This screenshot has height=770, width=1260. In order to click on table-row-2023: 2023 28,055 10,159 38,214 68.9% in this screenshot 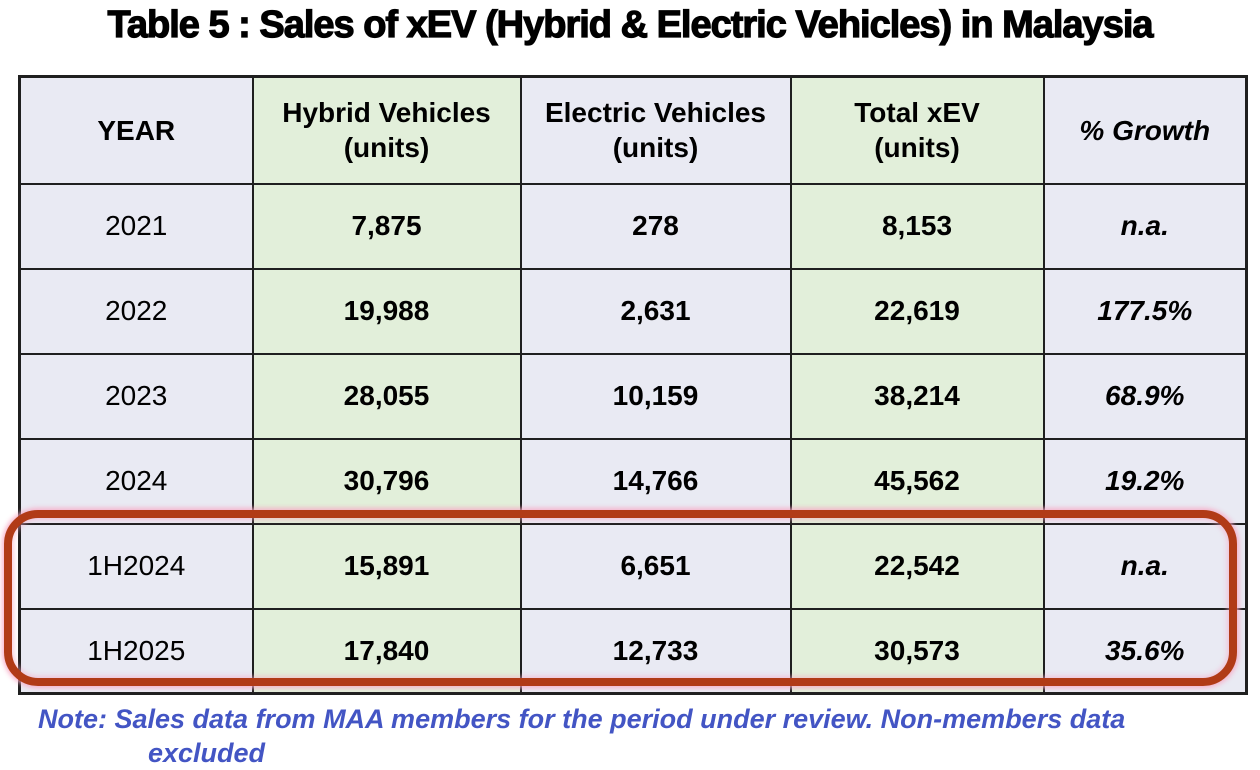, I will do `click(633, 396)`.